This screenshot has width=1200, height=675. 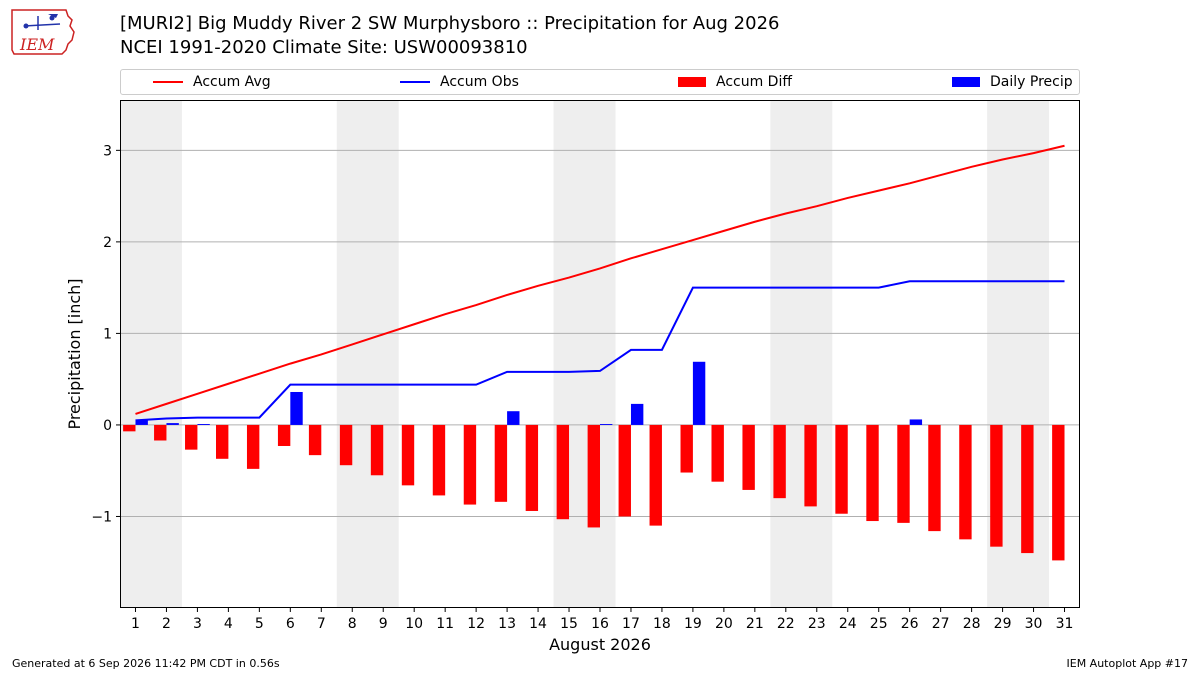 I want to click on xtick-label-22: 22, so click(x=786, y=624).